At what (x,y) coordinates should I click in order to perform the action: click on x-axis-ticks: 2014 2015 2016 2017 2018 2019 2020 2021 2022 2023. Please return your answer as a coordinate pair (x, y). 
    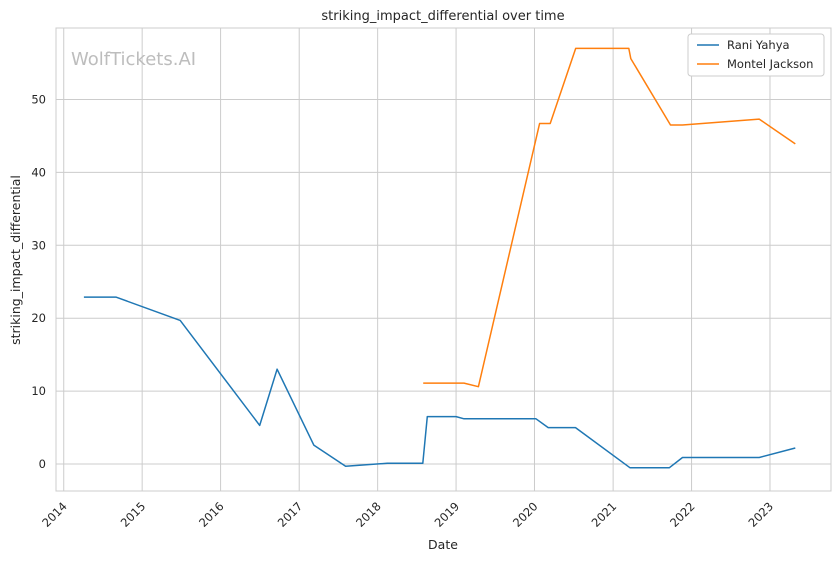
    Looking at the image, I should click on (407, 514).